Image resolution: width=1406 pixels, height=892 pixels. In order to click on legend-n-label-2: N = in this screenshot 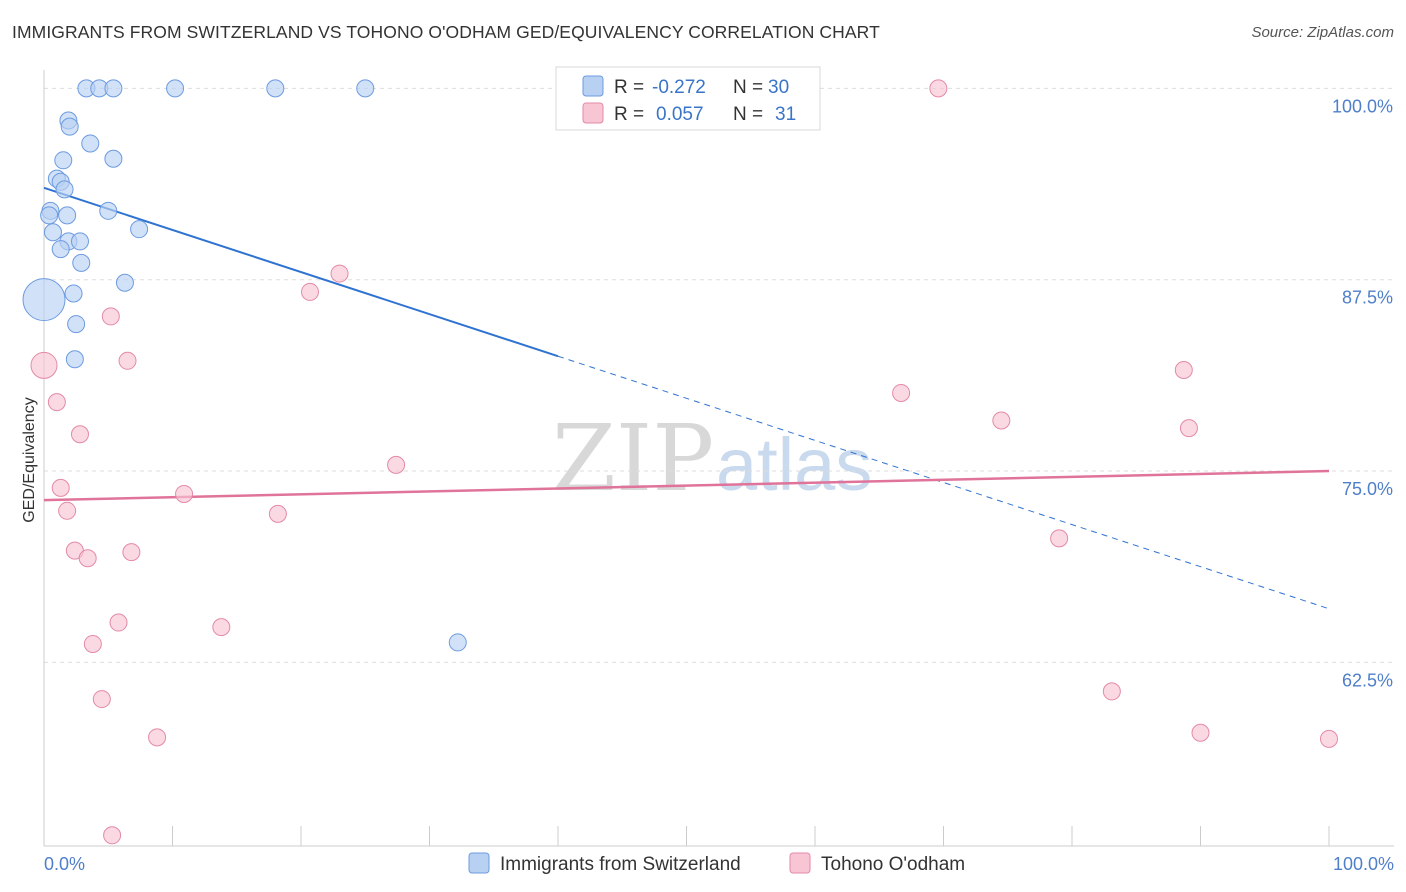, I will do `click(748, 114)`.